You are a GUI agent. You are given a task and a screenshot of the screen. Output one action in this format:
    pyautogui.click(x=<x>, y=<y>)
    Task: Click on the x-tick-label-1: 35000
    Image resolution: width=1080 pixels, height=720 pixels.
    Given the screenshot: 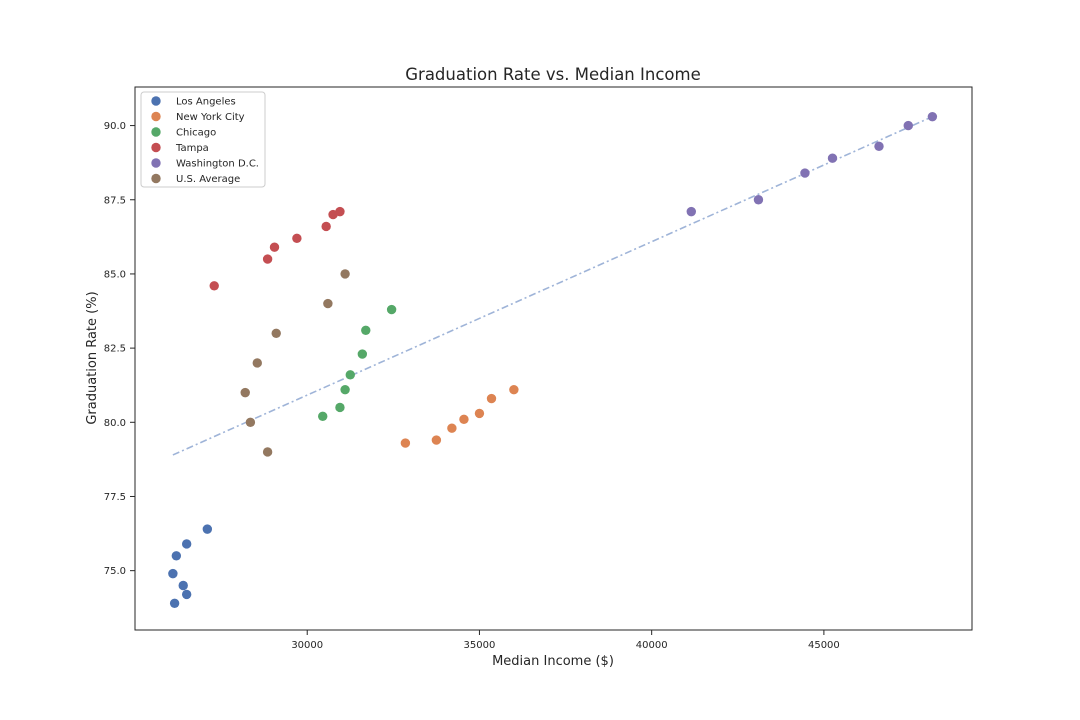 What is the action you would take?
    pyautogui.click(x=480, y=645)
    